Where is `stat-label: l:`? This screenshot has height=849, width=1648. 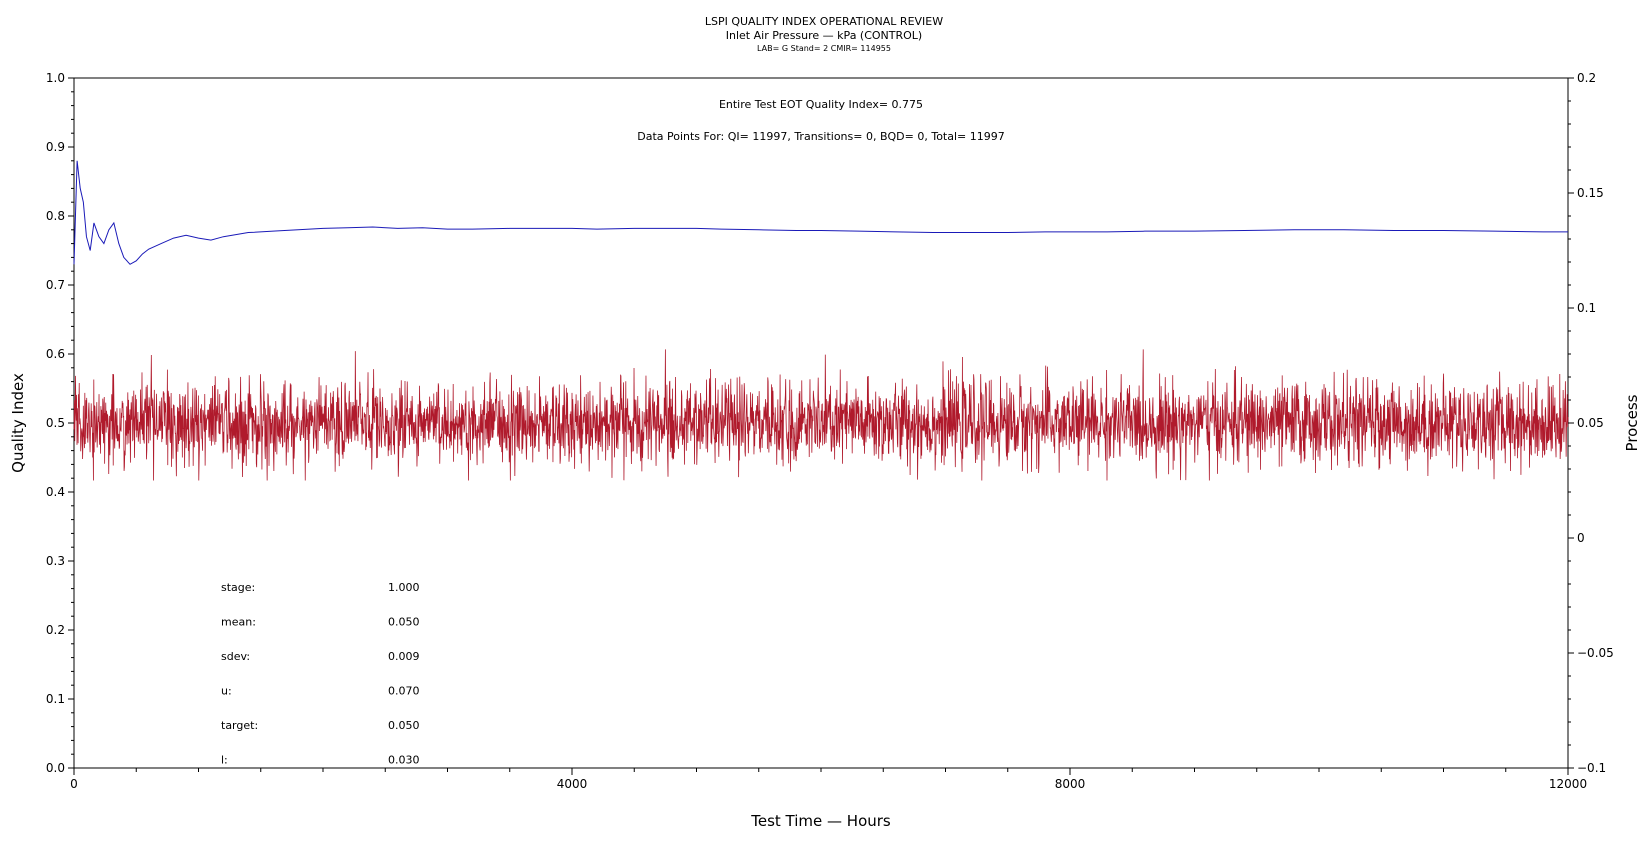
stat-label: l: is located at coordinates (224, 760).